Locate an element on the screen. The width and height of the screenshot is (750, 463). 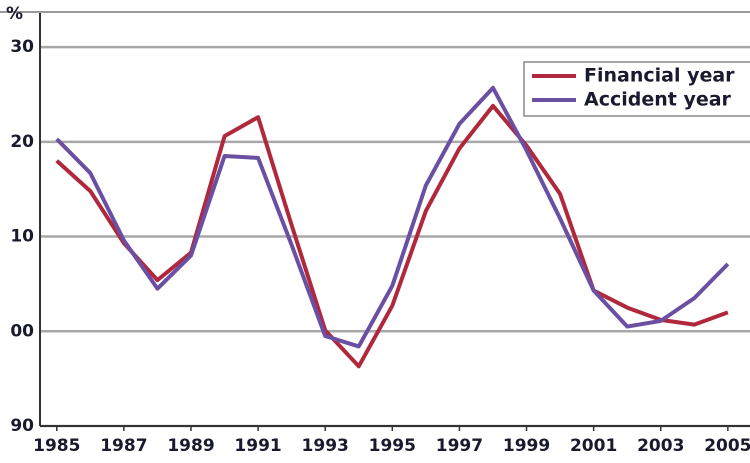
x-tick-label: 1999 is located at coordinates (526, 446).